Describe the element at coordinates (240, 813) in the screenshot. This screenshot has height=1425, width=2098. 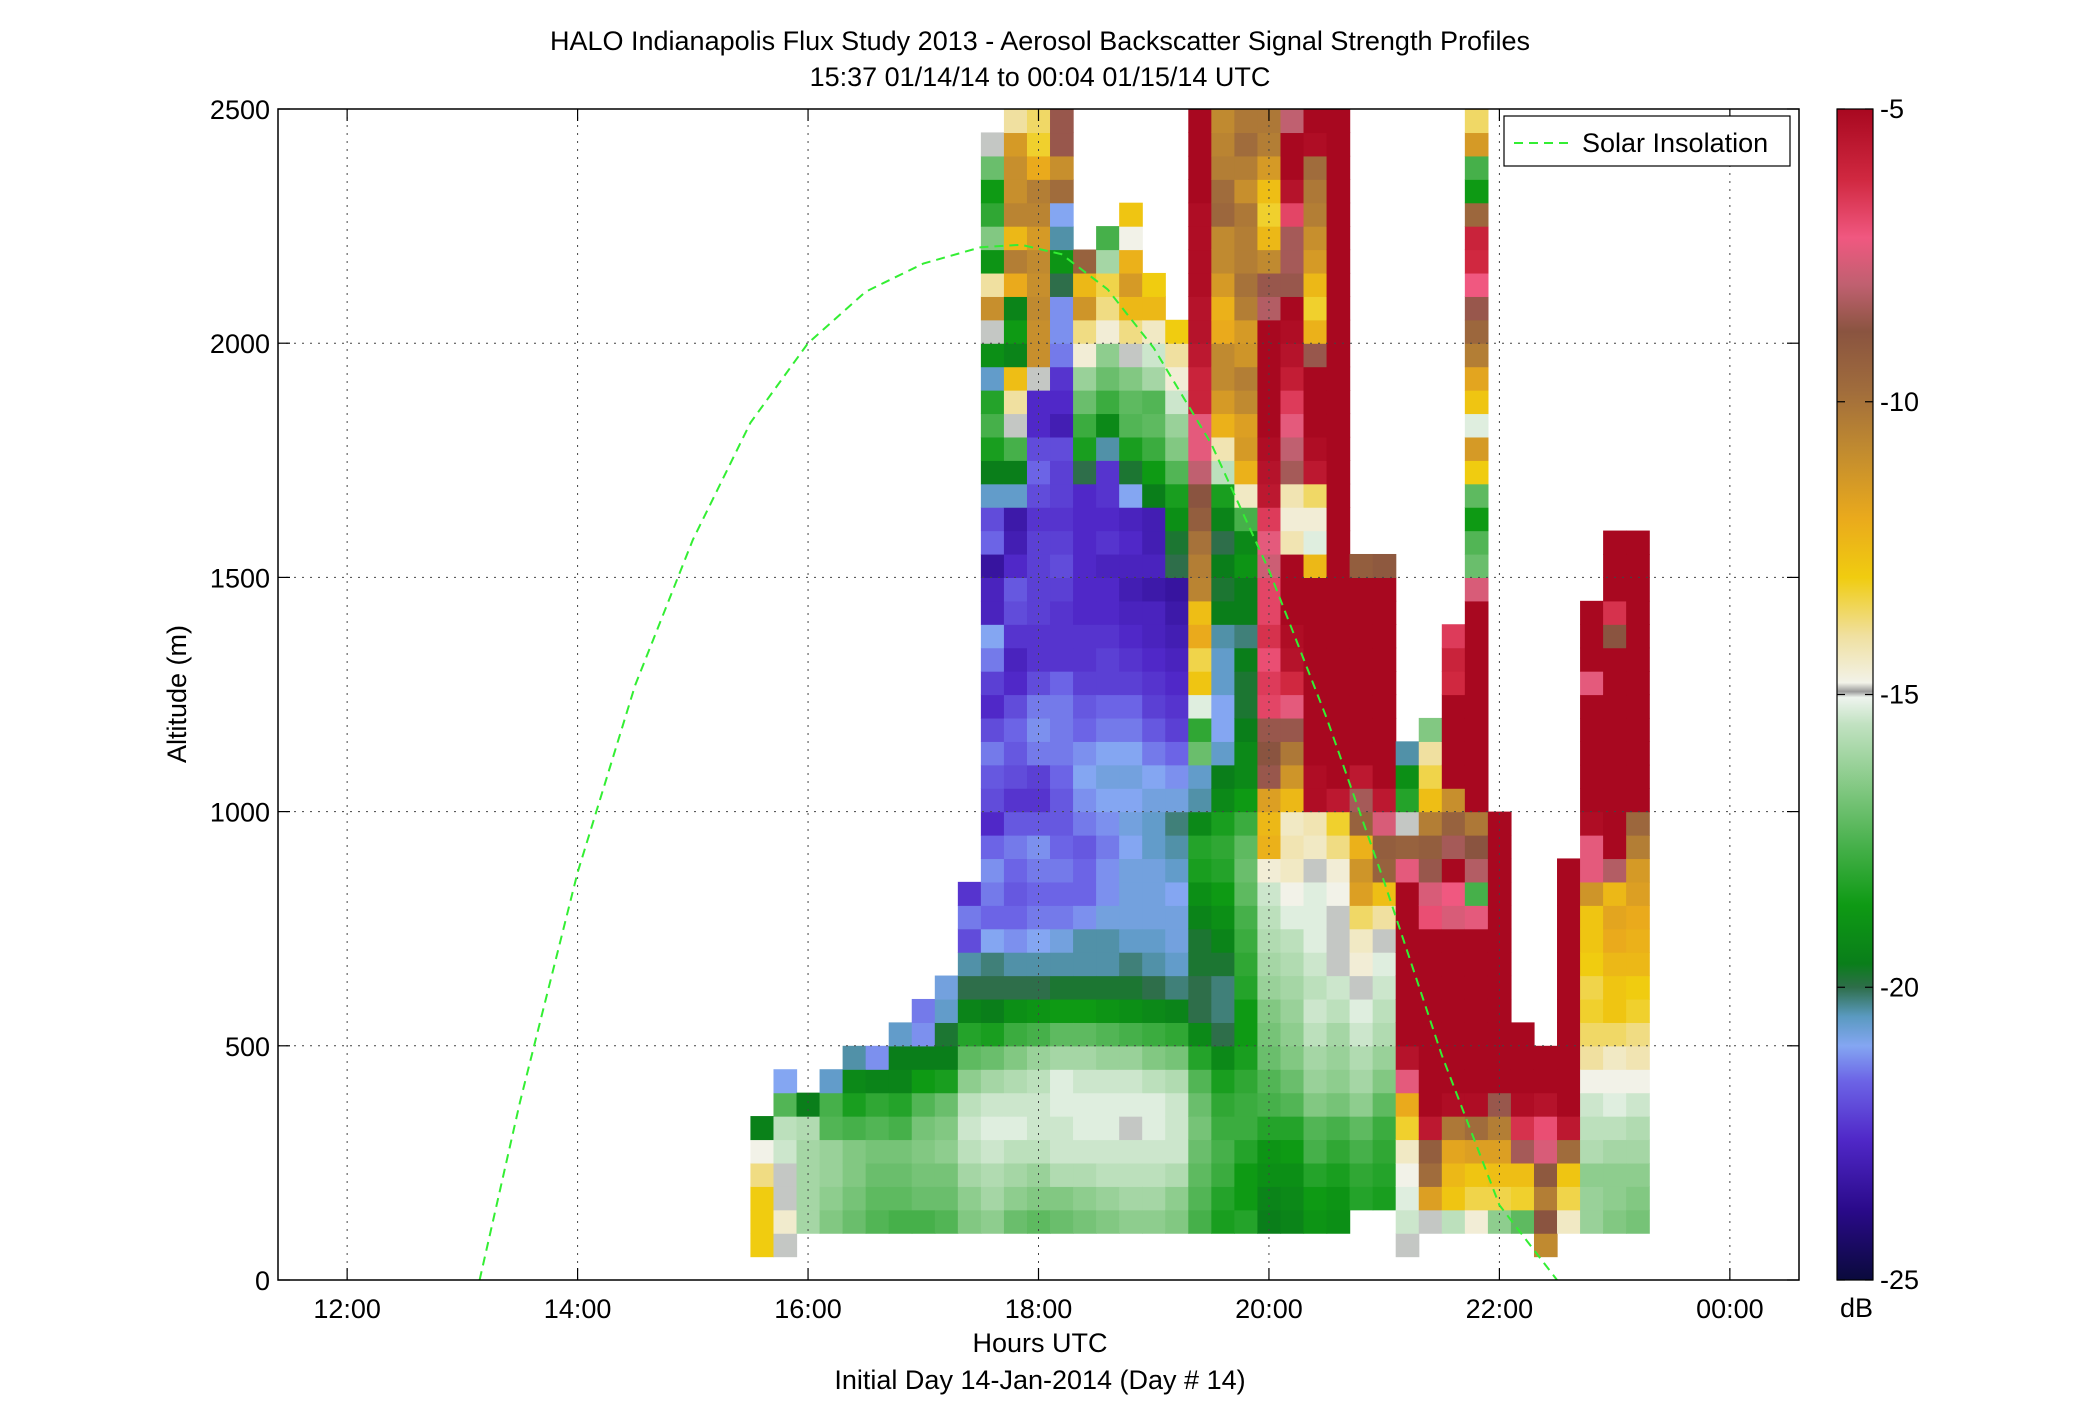
I see `y-tick-label: 1000` at that location.